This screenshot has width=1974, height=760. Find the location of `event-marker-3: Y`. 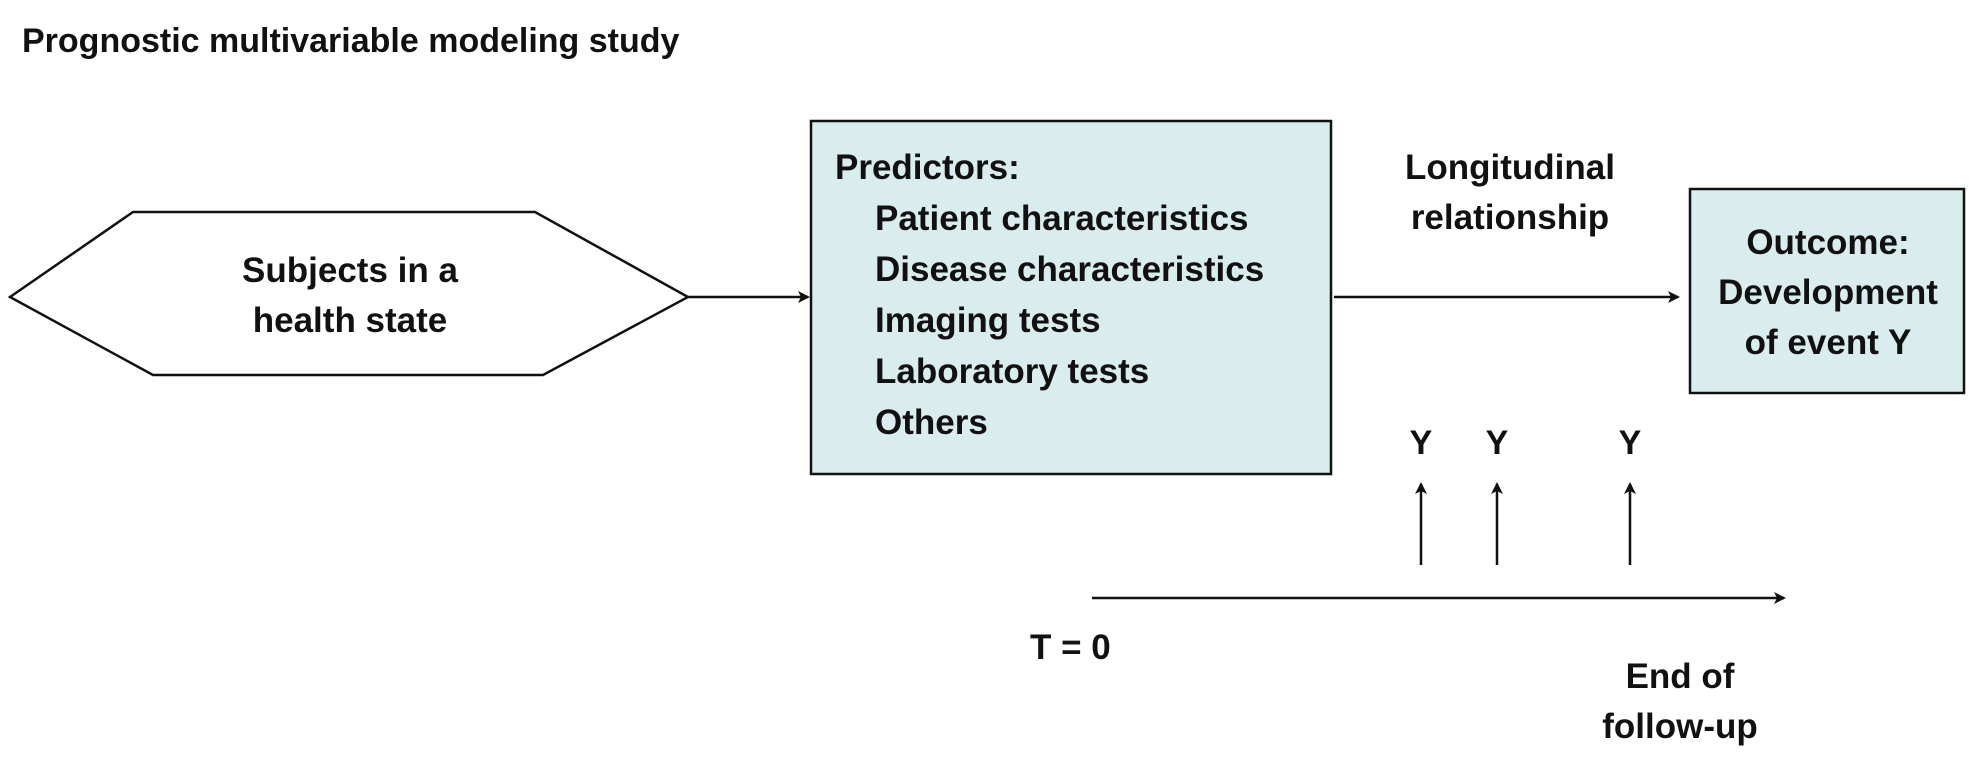

event-marker-3: Y is located at coordinates (1630, 443).